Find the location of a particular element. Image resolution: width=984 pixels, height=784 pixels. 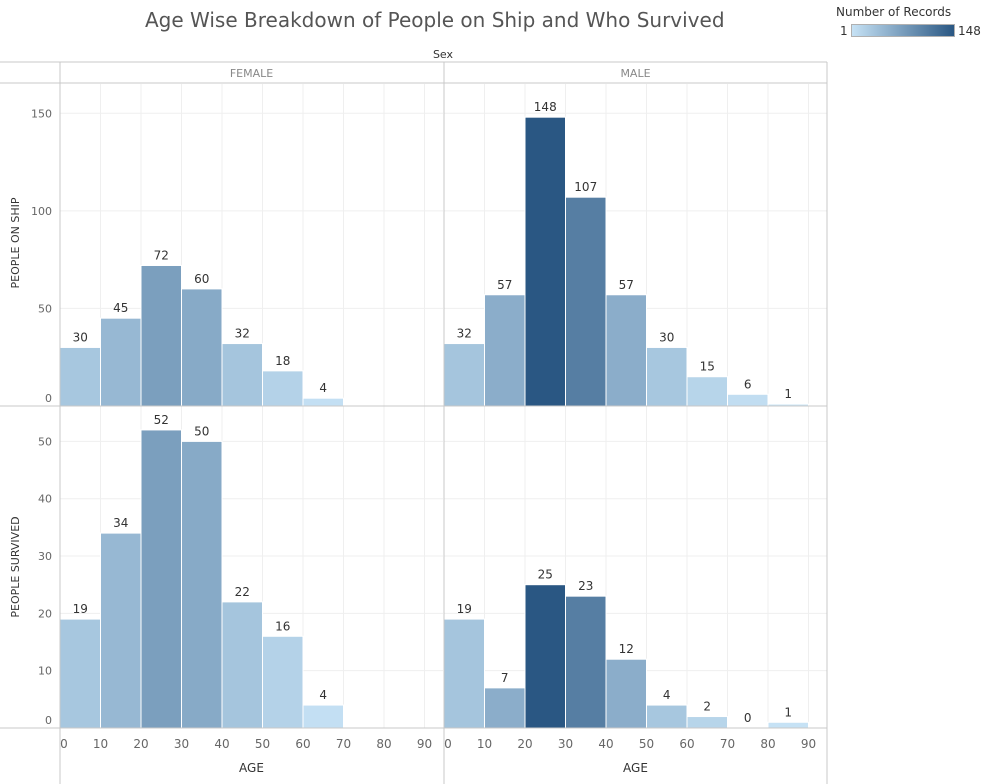

bar-value-label: 12 is located at coordinates (626, 649).